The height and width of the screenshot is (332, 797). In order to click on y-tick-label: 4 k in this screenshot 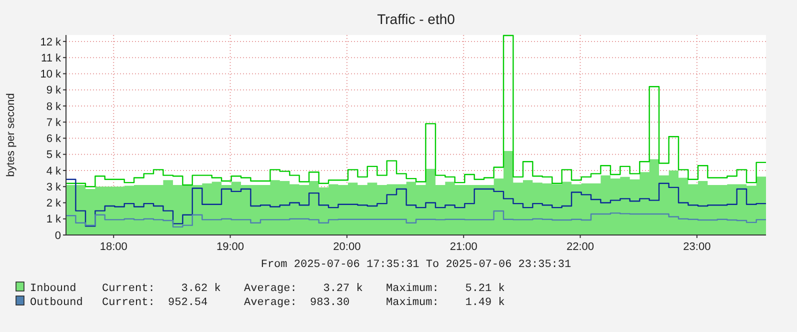, I will do `click(54, 171)`.